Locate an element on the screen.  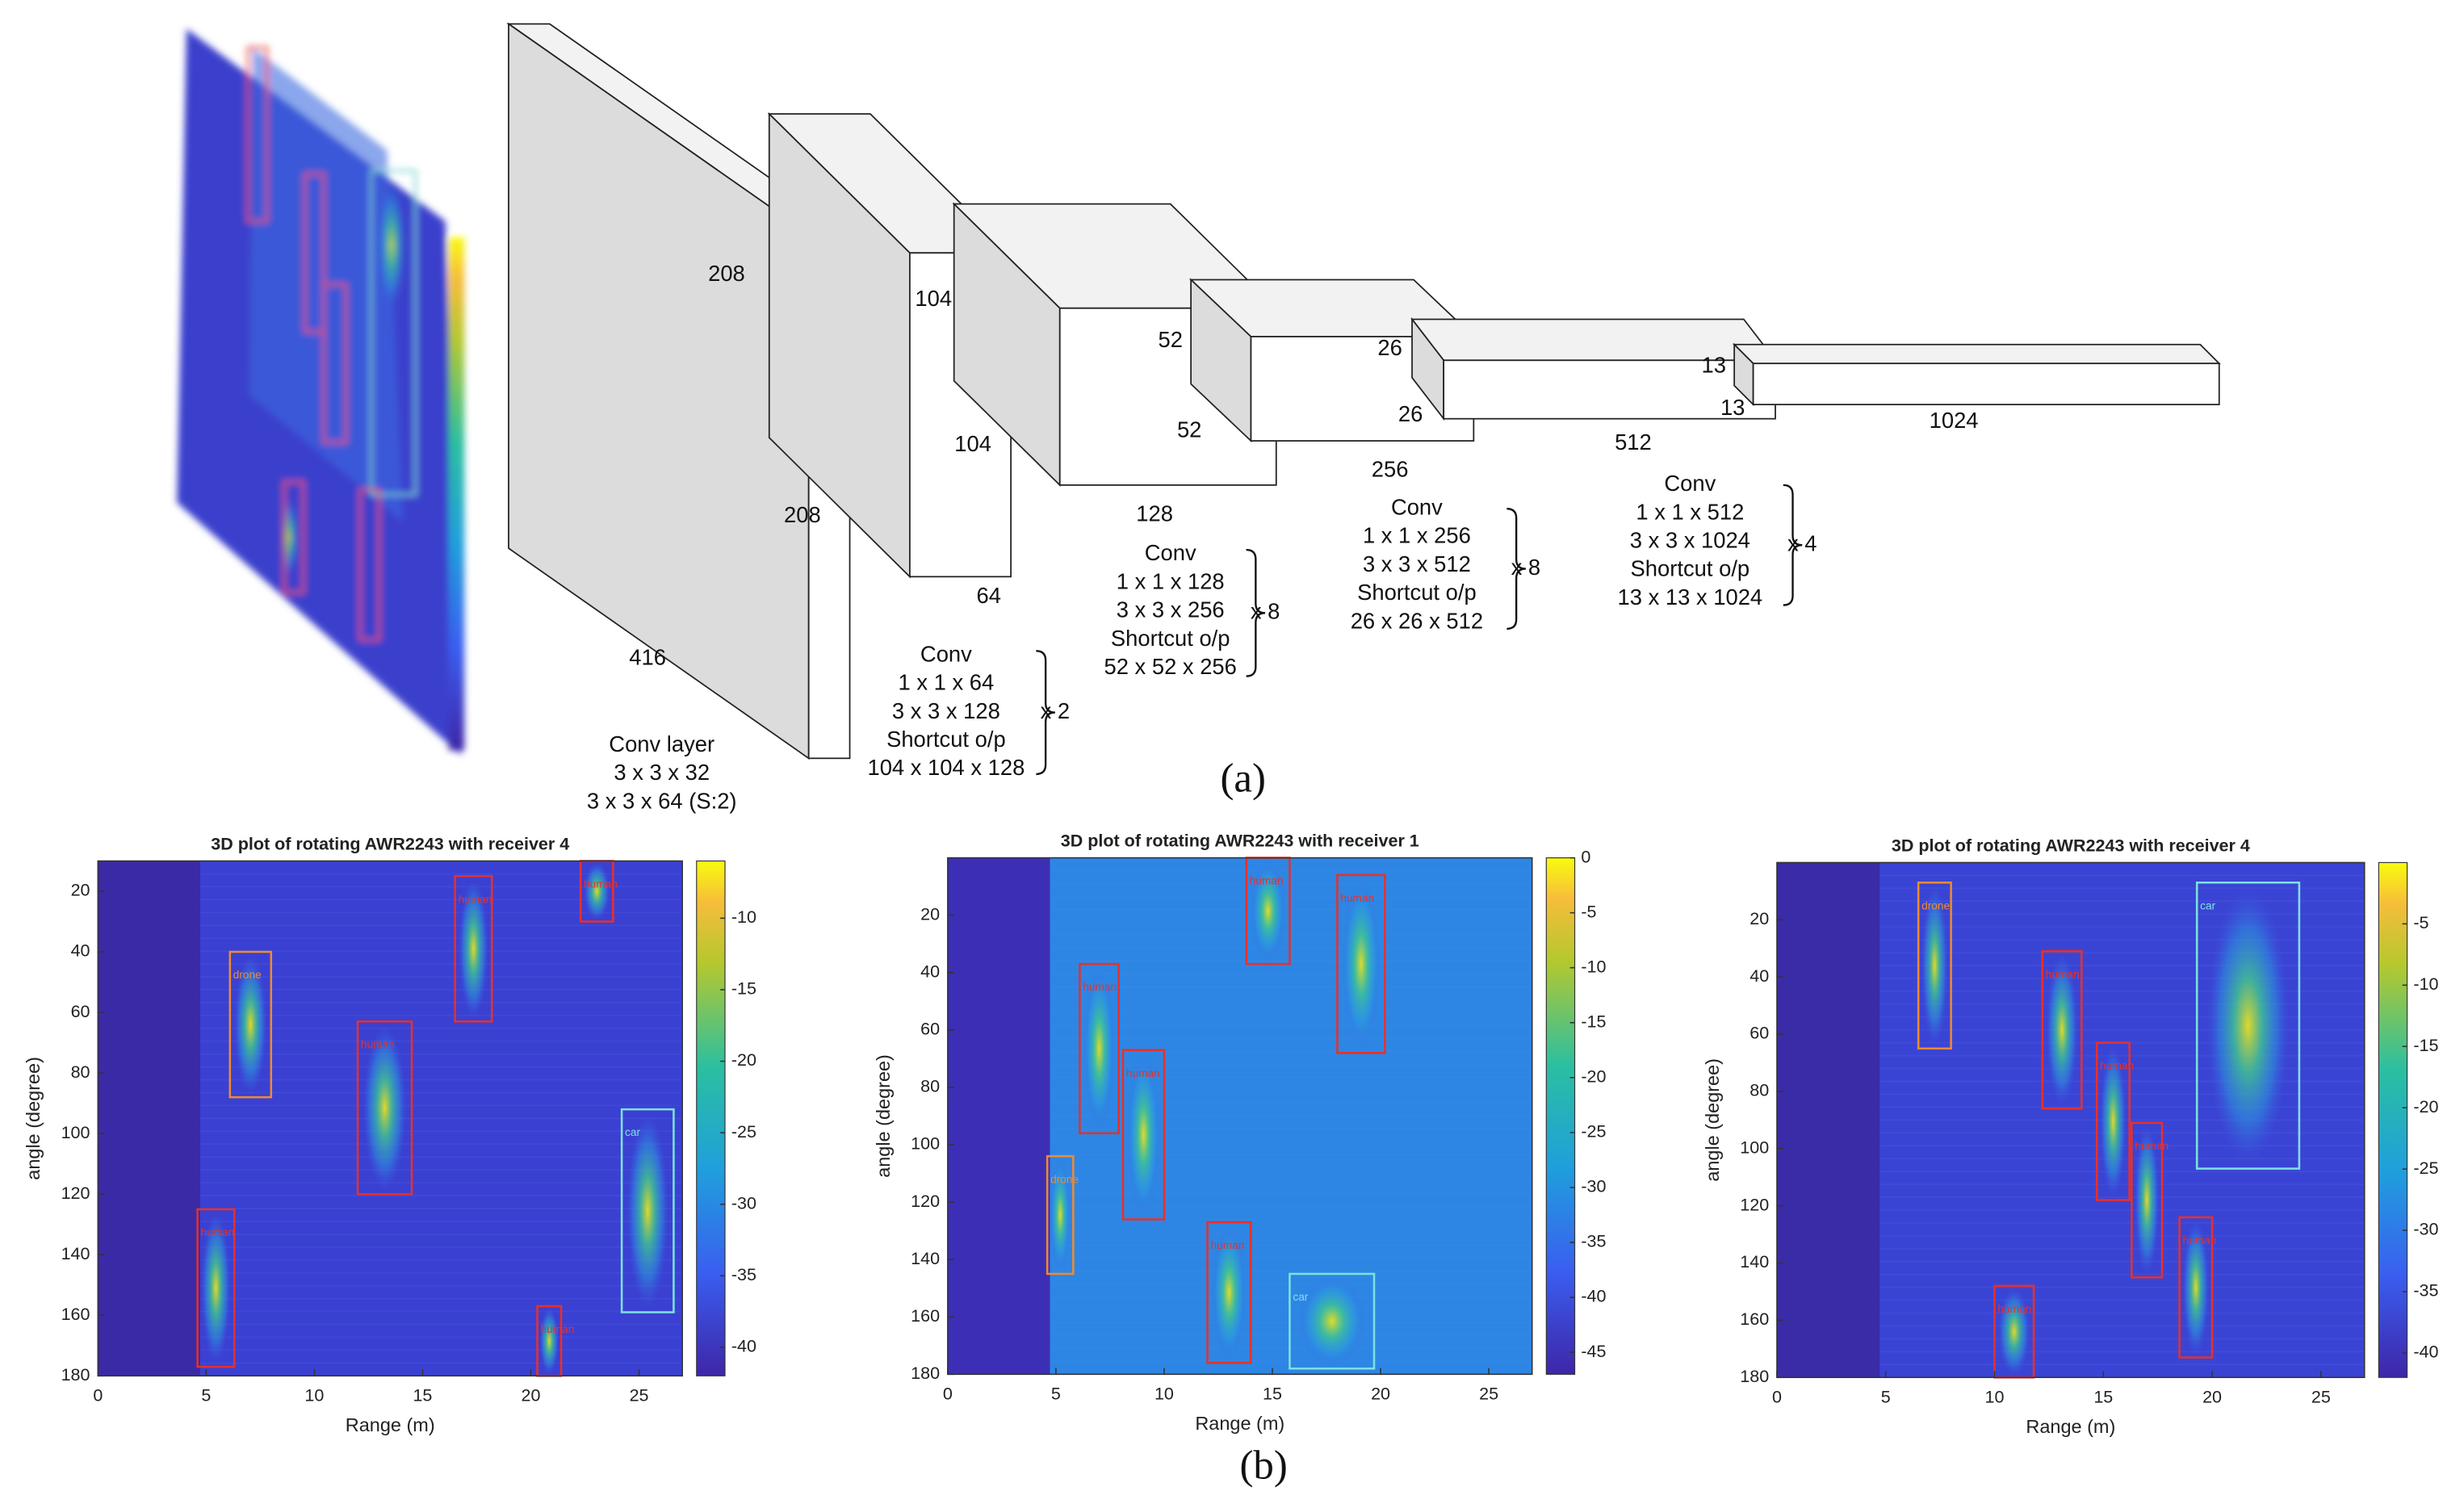
y-tick-label: 140 is located at coordinates (1754, 1261).